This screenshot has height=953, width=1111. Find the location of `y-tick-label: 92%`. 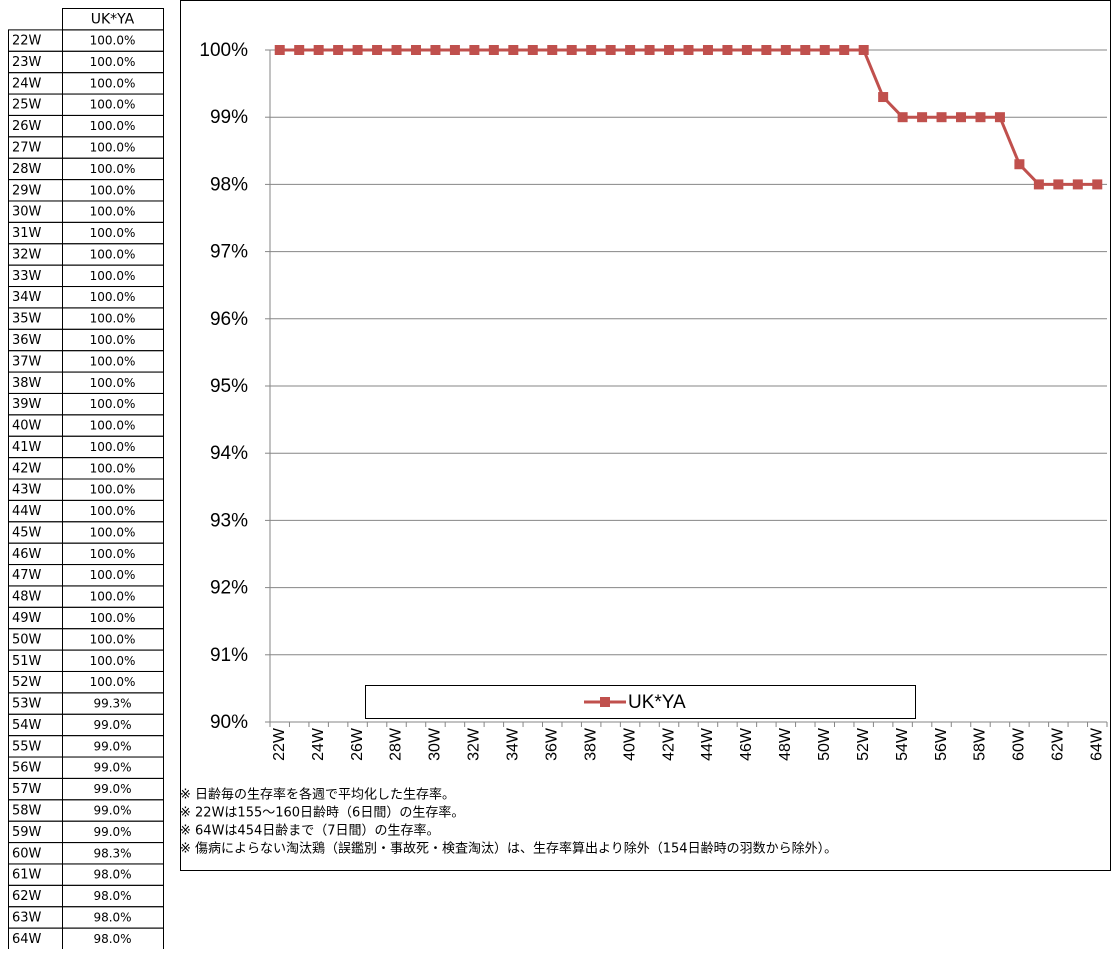

y-tick-label: 92% is located at coordinates (229, 588).